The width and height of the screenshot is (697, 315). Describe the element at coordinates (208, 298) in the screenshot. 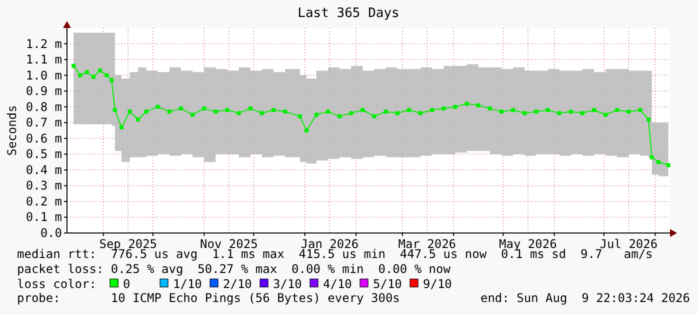

I see `text: probe: 10 ICMP Echo Pings (56 Bytes) every 300s` at that location.